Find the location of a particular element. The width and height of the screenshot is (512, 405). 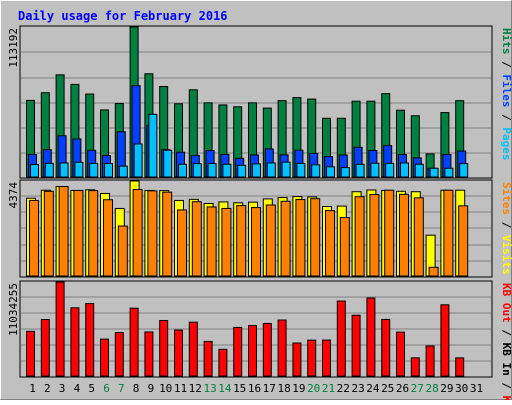

y-max-label: 11034255 is located at coordinates (13, 309).